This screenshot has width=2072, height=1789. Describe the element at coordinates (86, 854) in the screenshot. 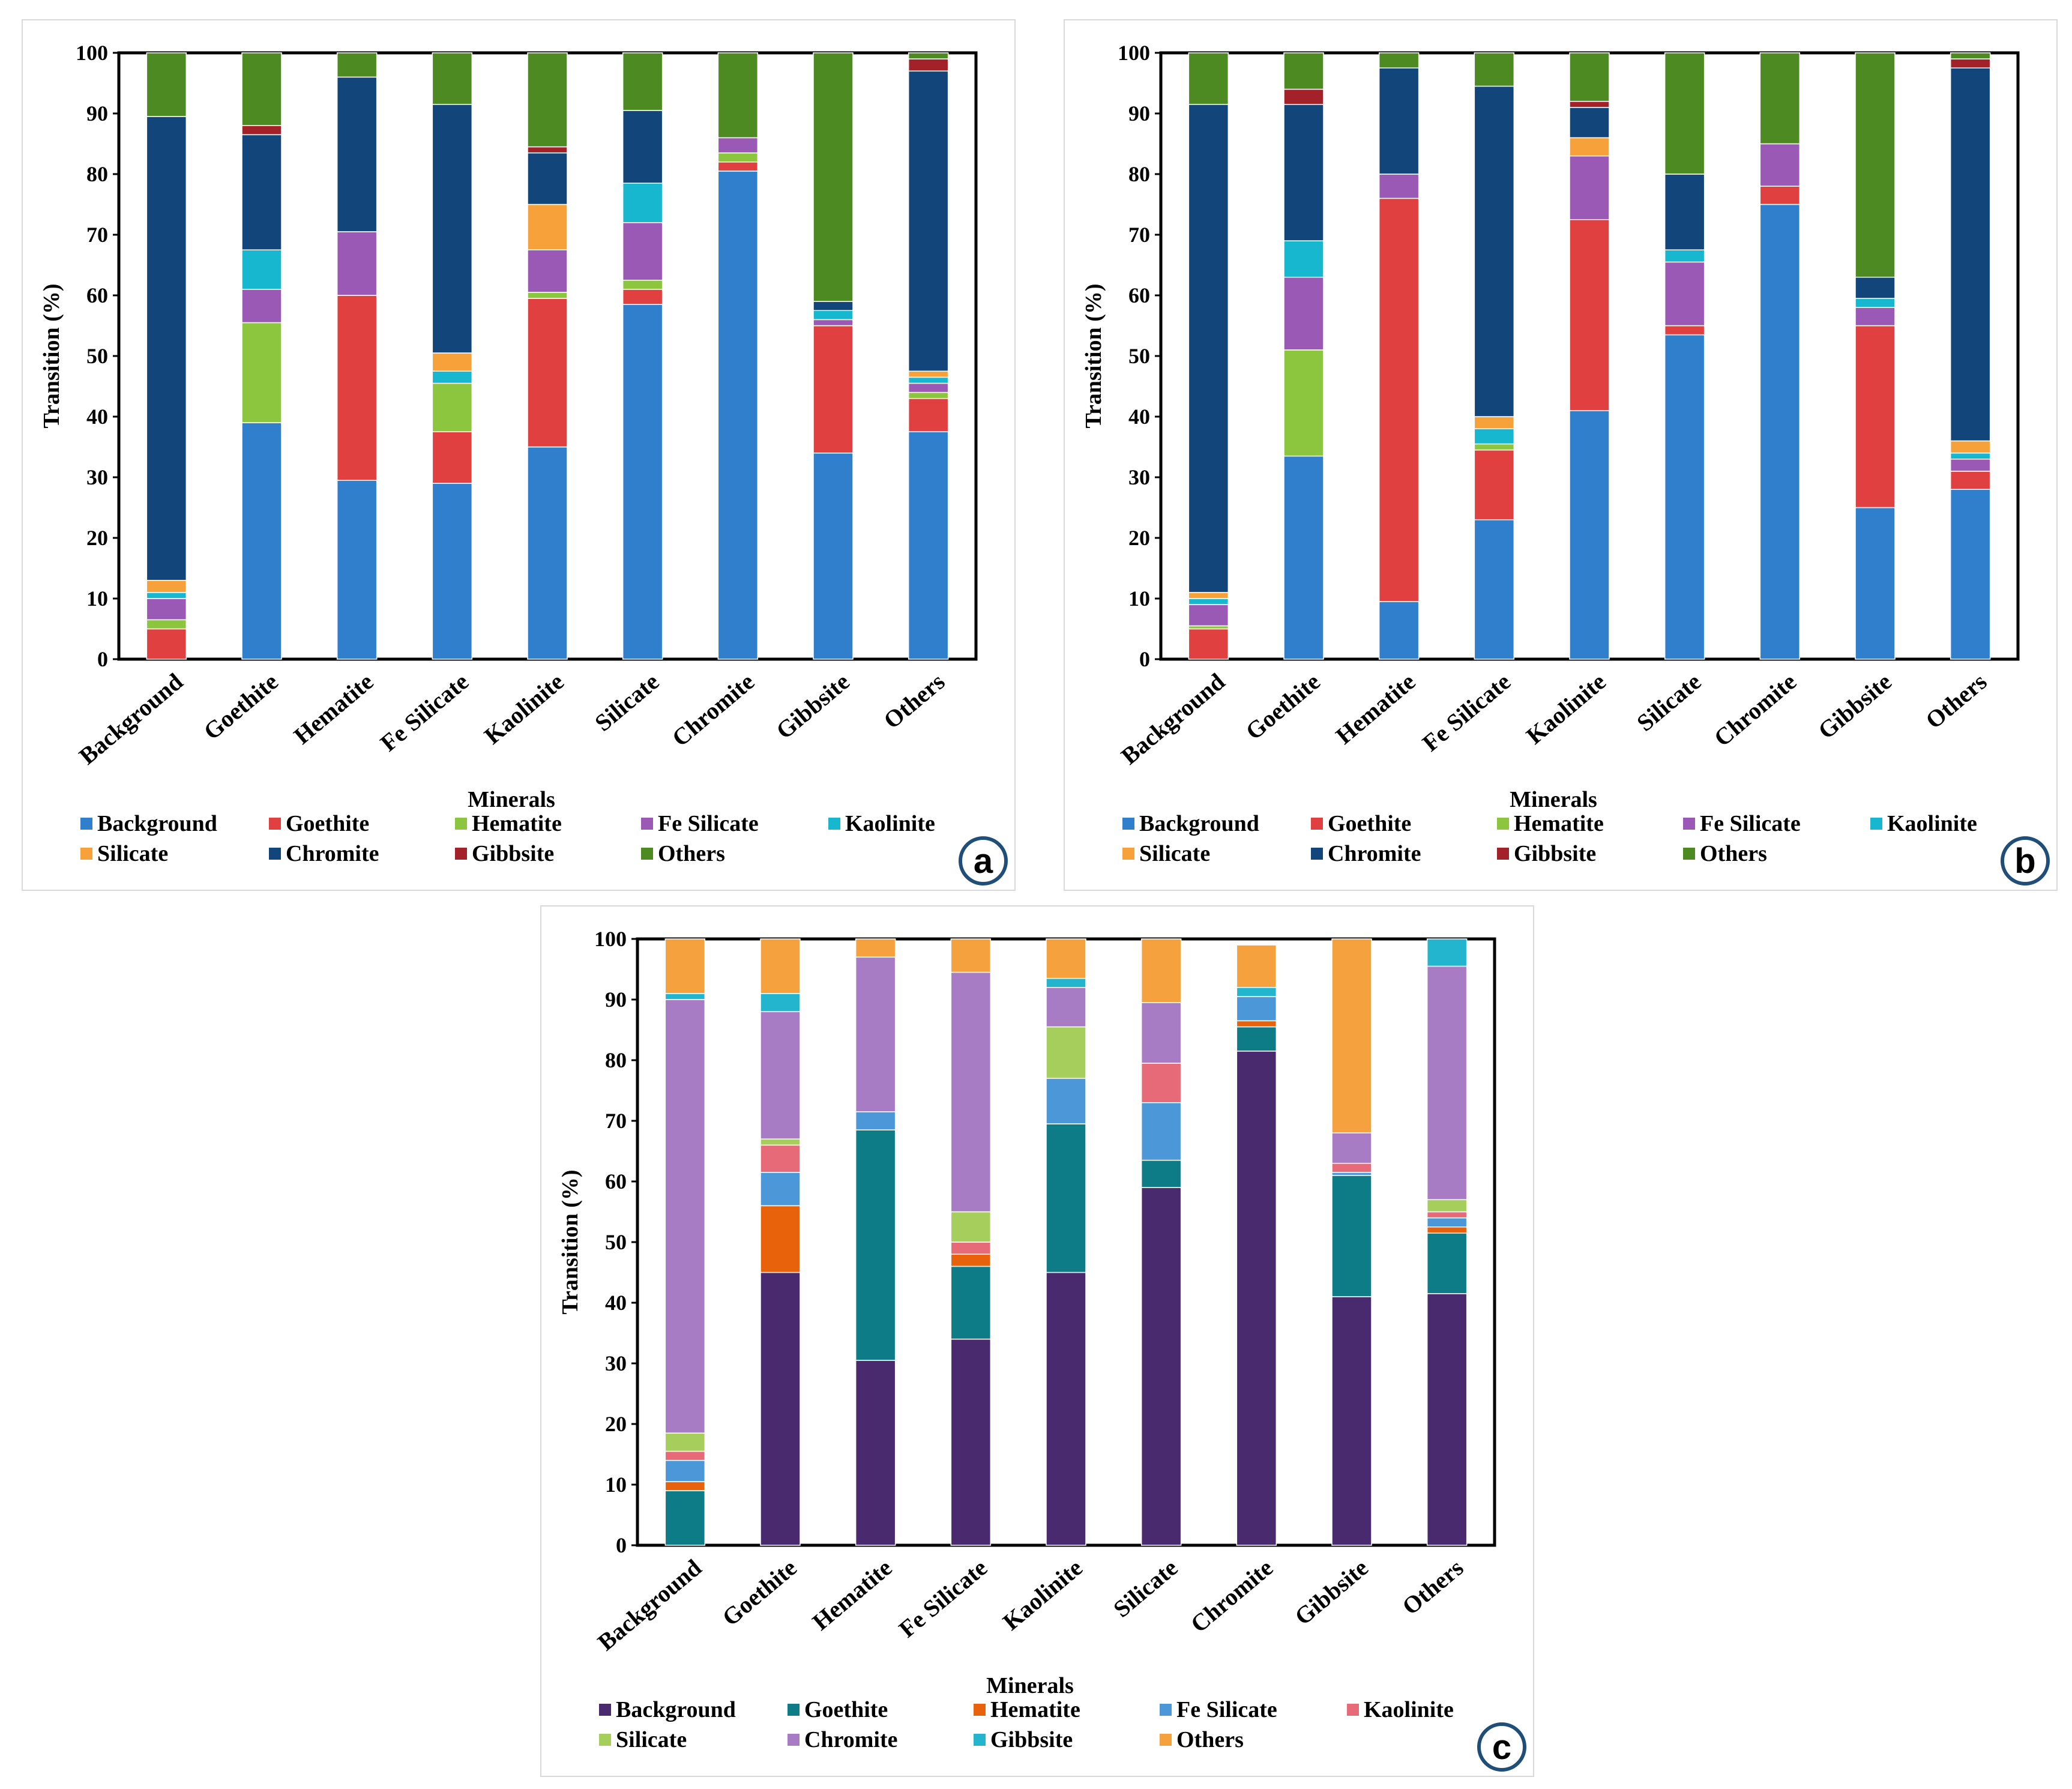

I see `legend-swatch-silicate` at that location.